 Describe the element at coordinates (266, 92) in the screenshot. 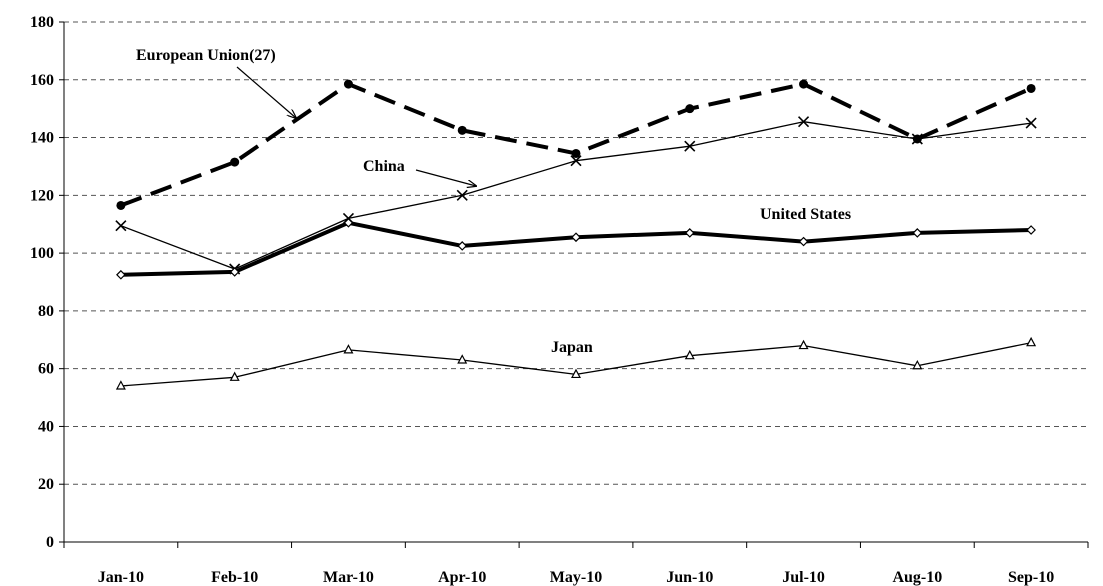

I see `arrow-european-union` at that location.